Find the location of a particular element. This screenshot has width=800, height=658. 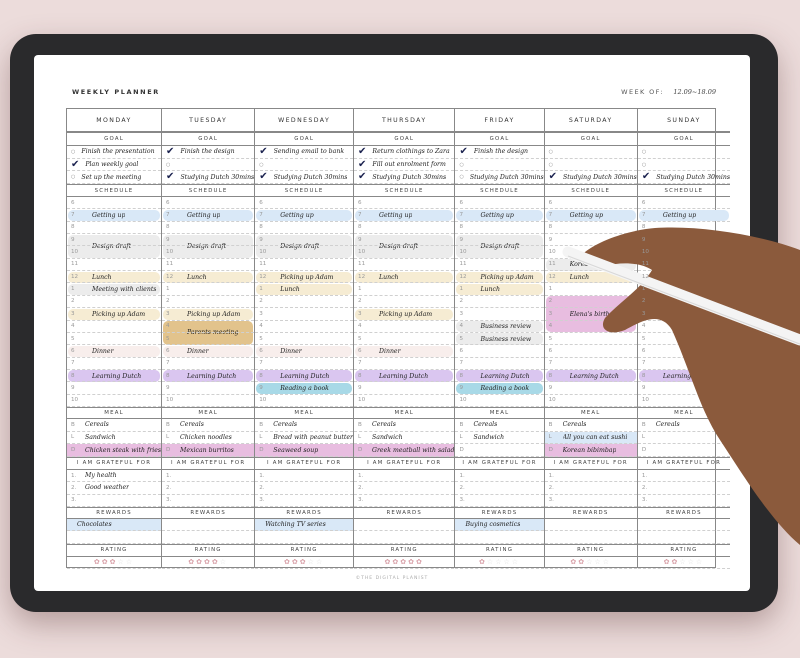

star-rating: ✿ ✿ ✿ ✿ ☆ is located at coordinates (208, 563).